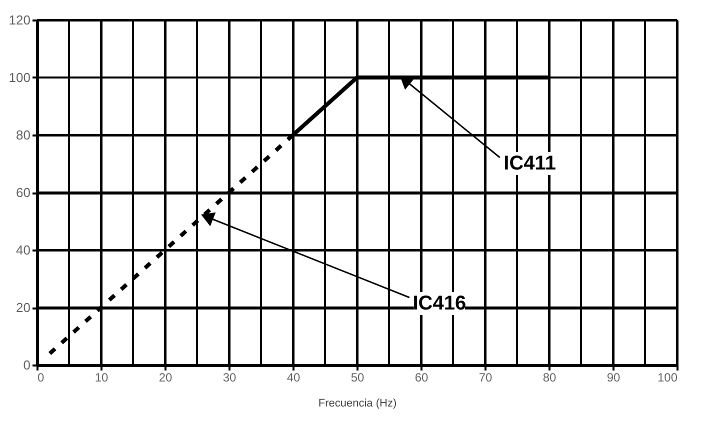 This screenshot has width=703, height=423. What do you see at coordinates (439, 303) in the screenshot?
I see `annotation: IC416` at bounding box center [439, 303].